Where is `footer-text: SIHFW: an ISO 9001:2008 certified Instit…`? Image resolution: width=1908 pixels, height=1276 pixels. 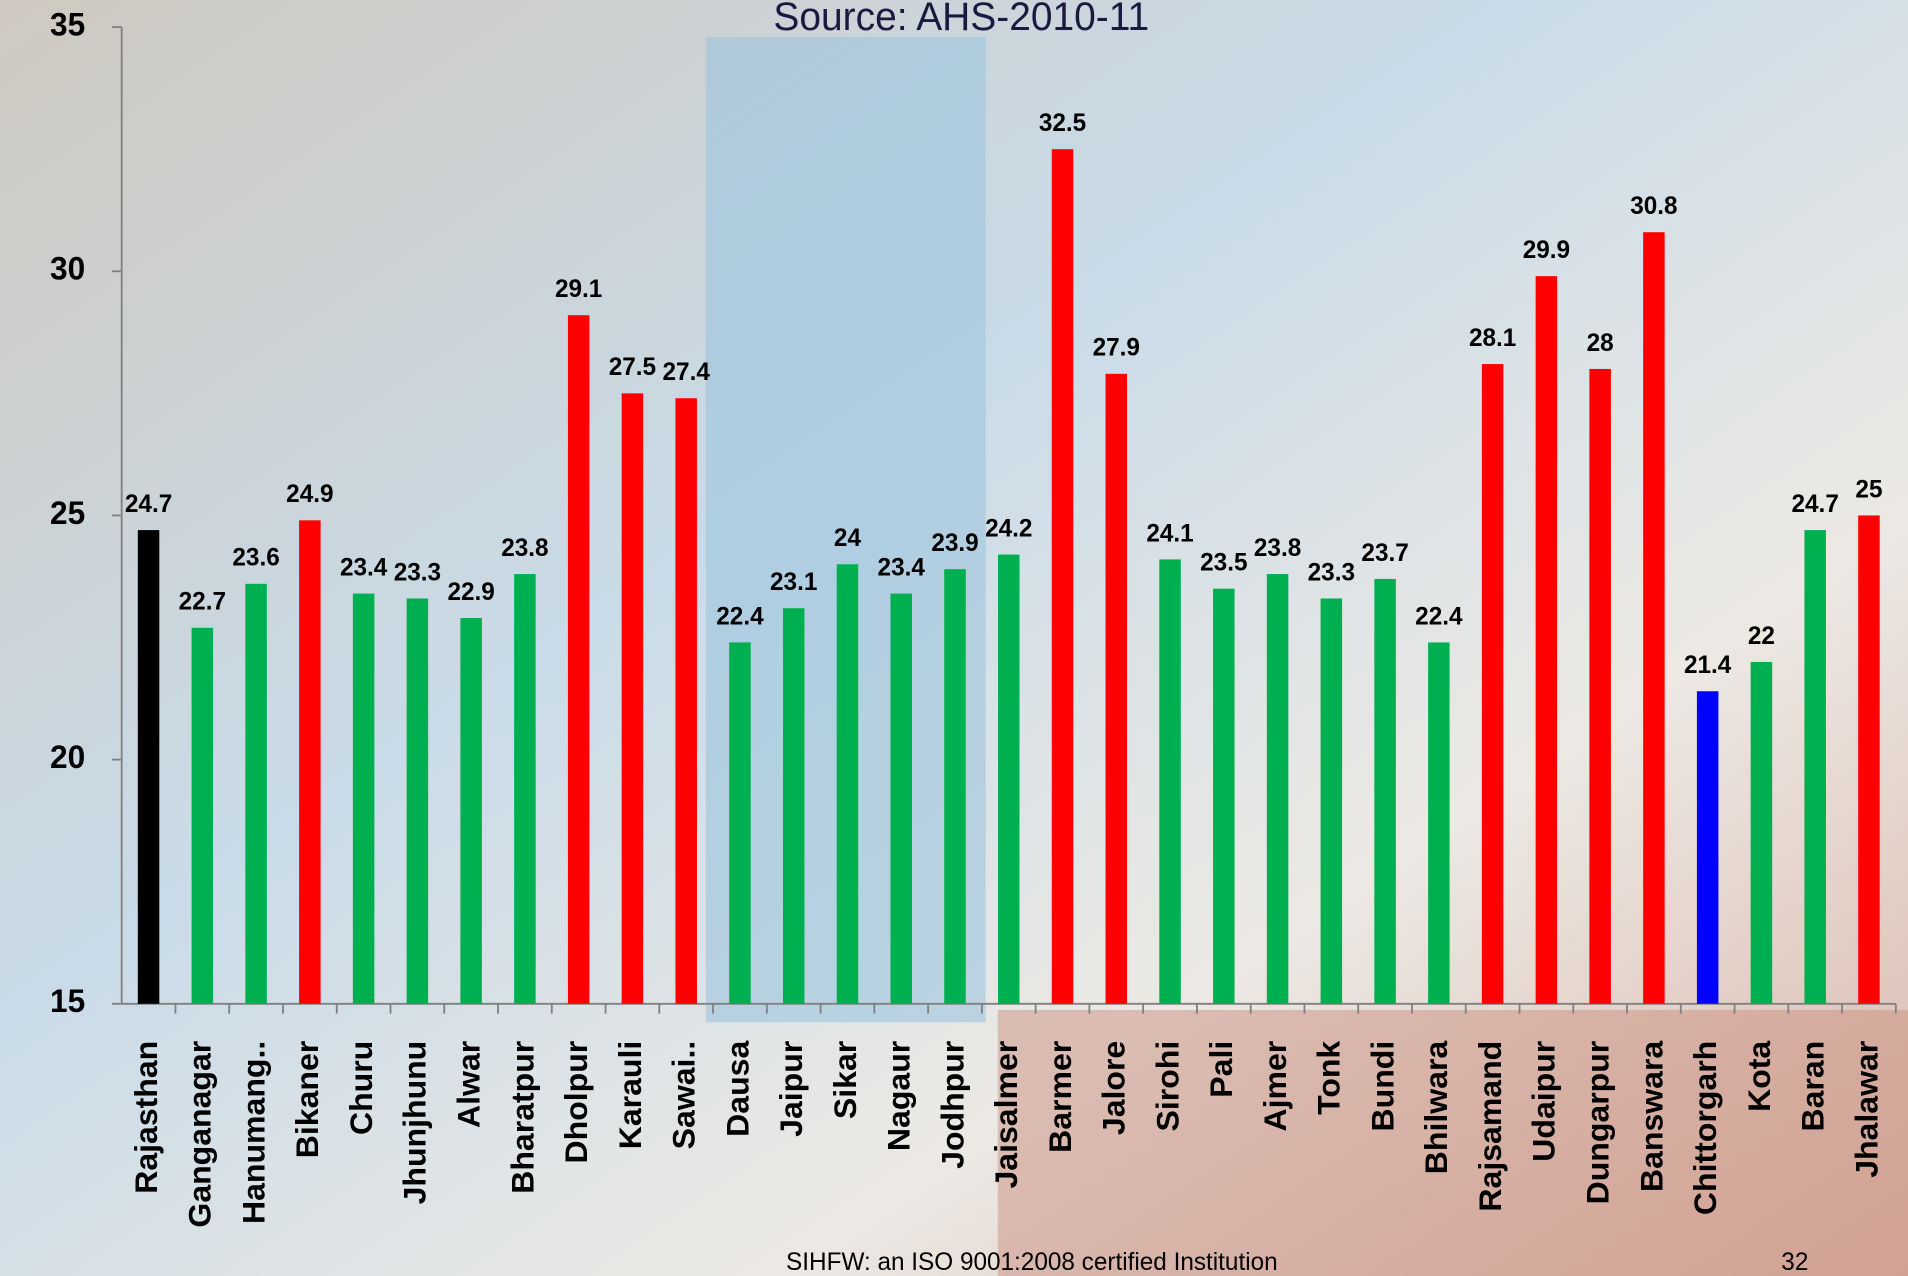
footer-text: SIHFW: an ISO 9001:2008 certified Instit… is located at coordinates (1032, 1262).